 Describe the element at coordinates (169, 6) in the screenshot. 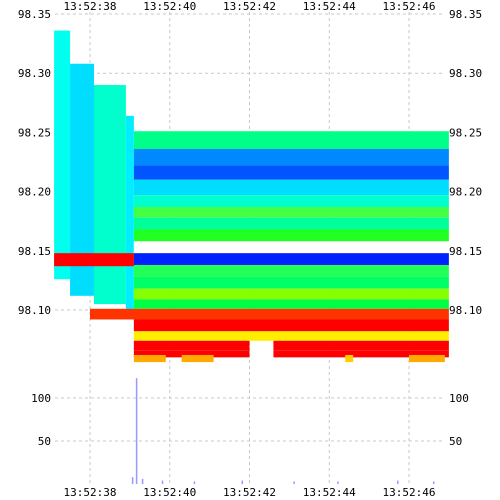

I see `x-tick-top-1: 13:52:40` at that location.